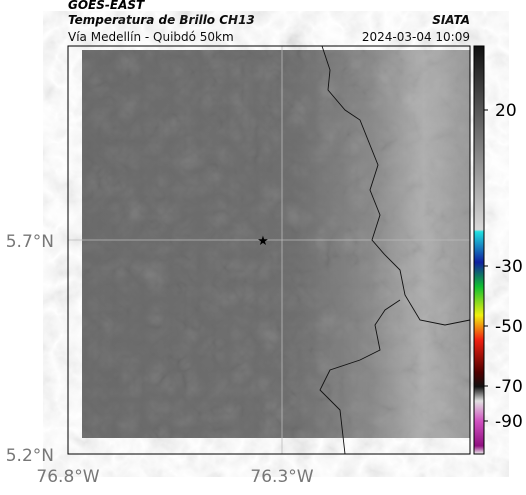  What do you see at coordinates (161, 20) in the screenshot?
I see `product: Temperatura de Brillo CH13` at bounding box center [161, 20].